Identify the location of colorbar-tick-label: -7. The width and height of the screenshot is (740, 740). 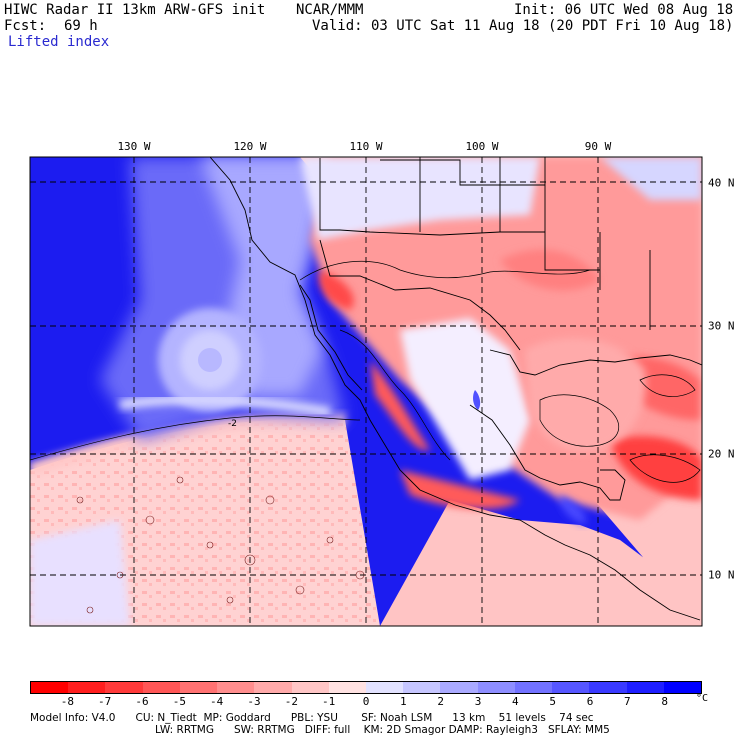
(105, 701).